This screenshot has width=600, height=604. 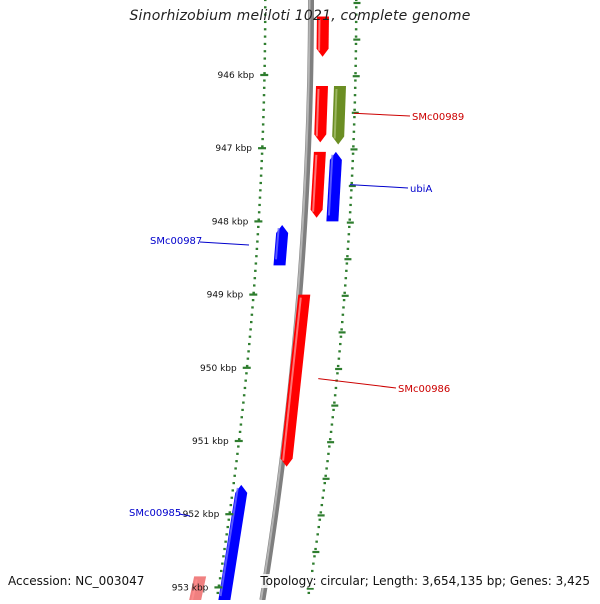 I want to click on scale-label: 949 kbp, so click(x=225, y=296).